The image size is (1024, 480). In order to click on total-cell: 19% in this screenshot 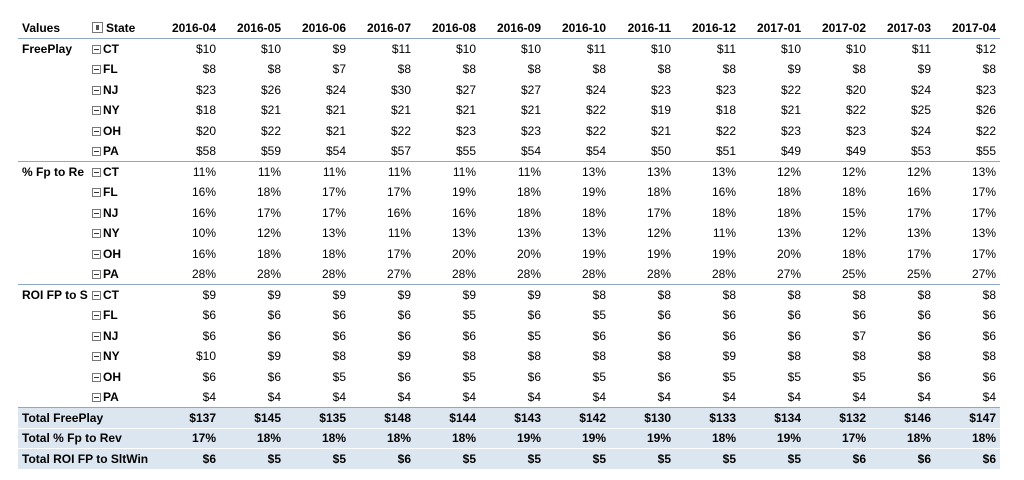, I will do `click(577, 438)`.